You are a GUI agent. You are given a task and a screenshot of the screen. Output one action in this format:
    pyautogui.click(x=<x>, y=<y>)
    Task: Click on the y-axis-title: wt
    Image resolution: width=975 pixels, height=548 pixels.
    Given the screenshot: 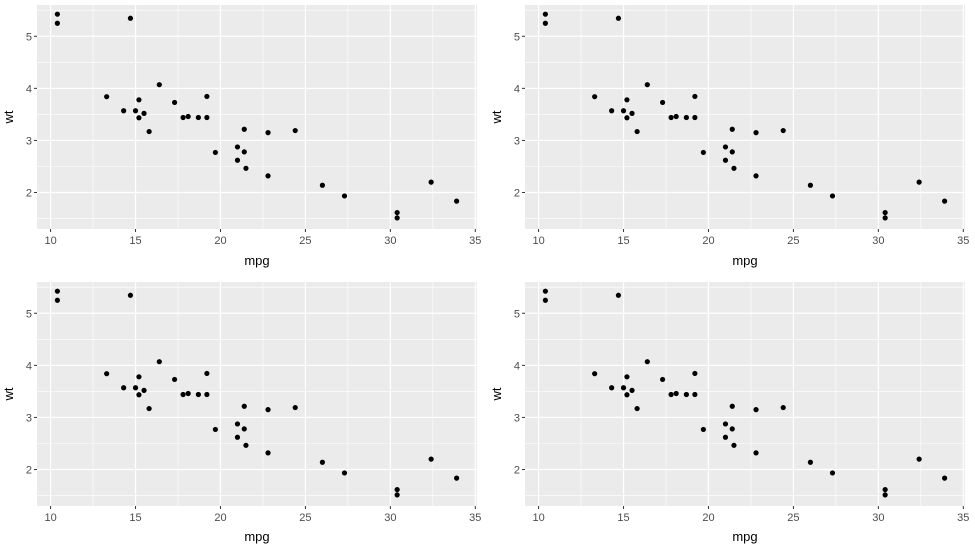 What is the action you would take?
    pyautogui.click(x=496, y=394)
    